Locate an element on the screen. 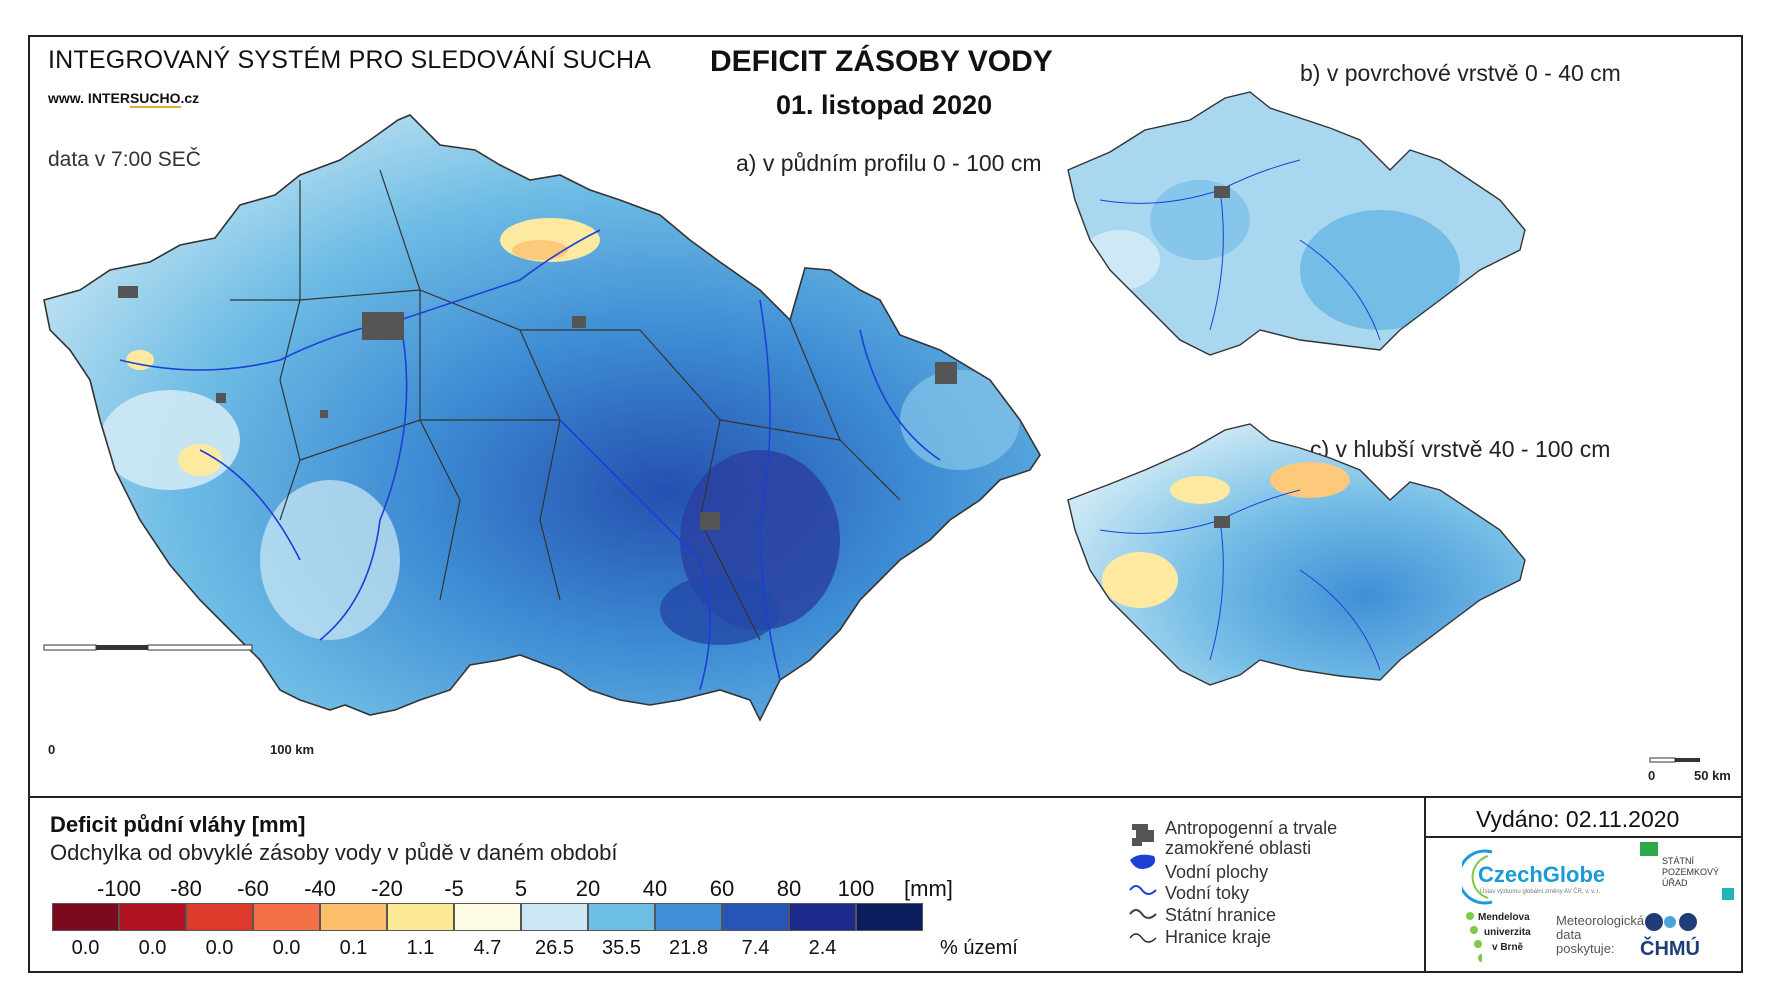 Image resolution: width=1772 pixels, height=1003 pixels. anthropogenic-icon is located at coordinates (1143, 835).